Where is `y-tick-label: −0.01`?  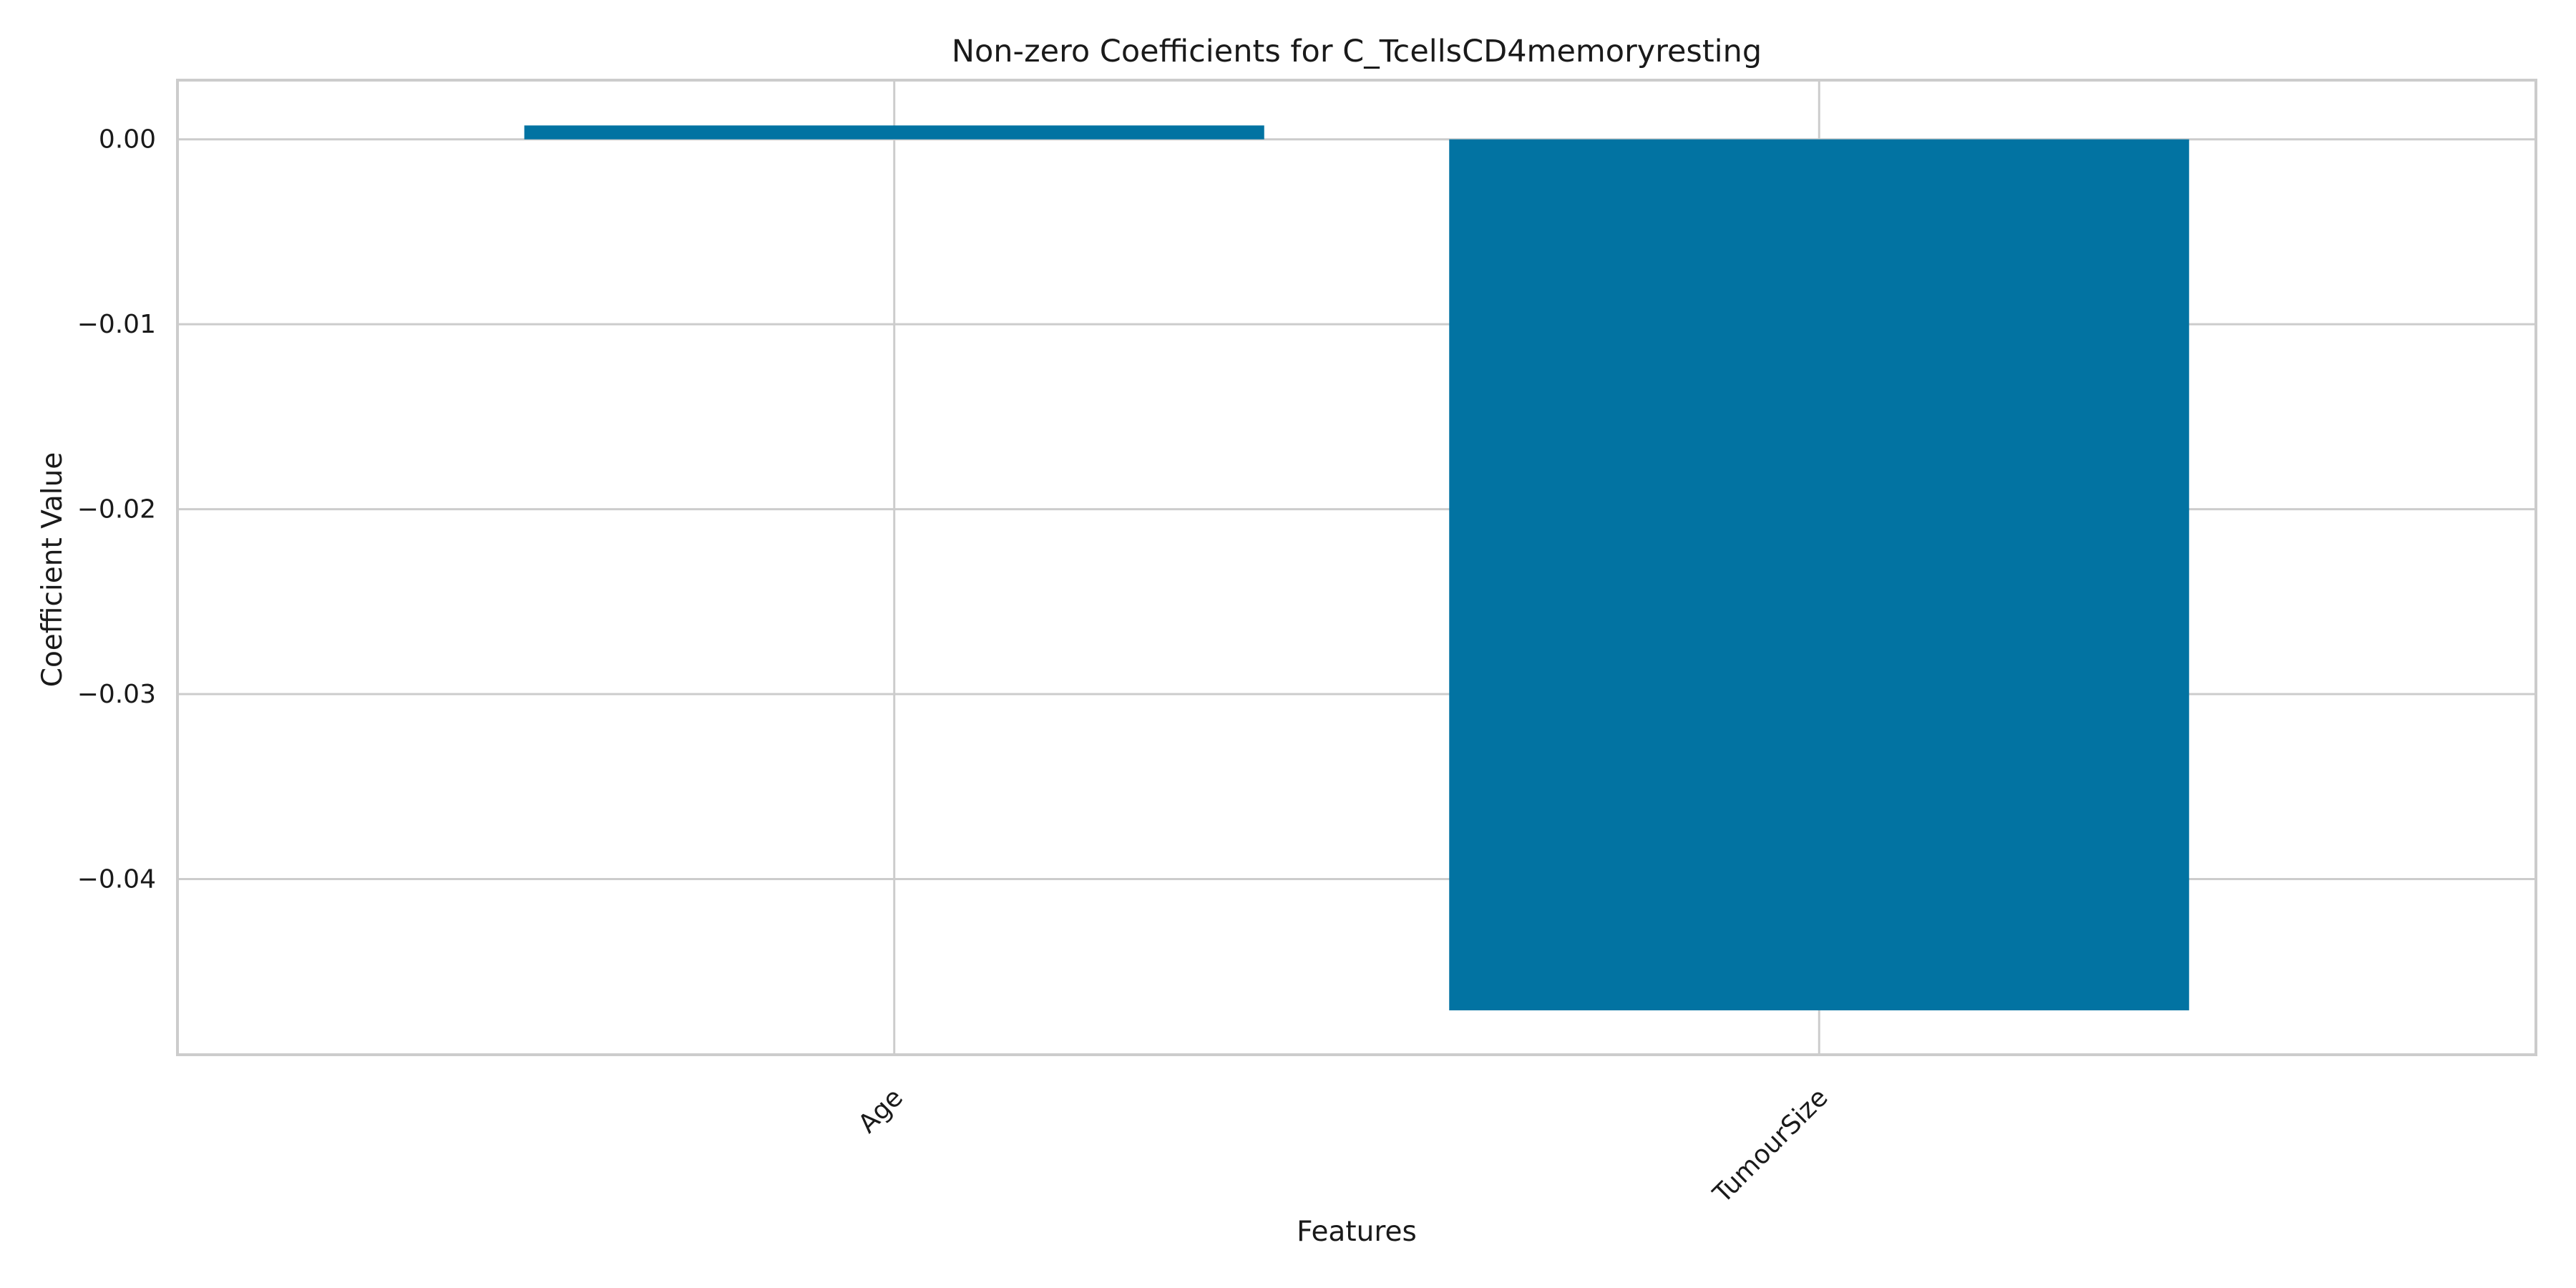
y-tick-label: −0.01 is located at coordinates (116, 324).